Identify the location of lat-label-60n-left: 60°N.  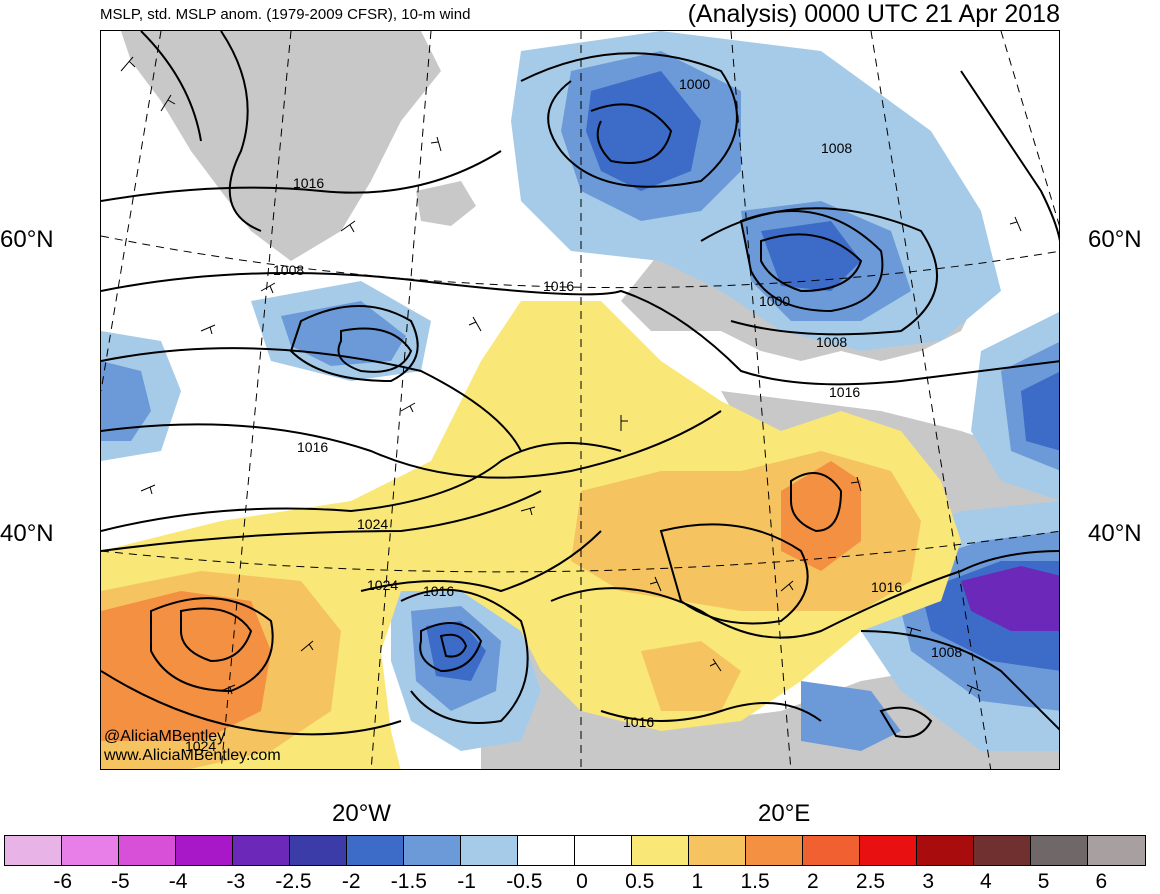
(27, 239).